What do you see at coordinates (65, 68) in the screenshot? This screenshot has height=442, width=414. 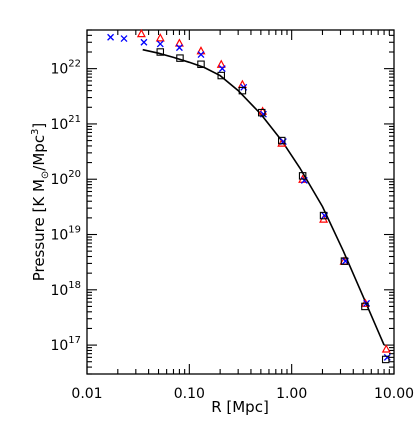 I see `y-tick-label: 1022` at bounding box center [65, 68].